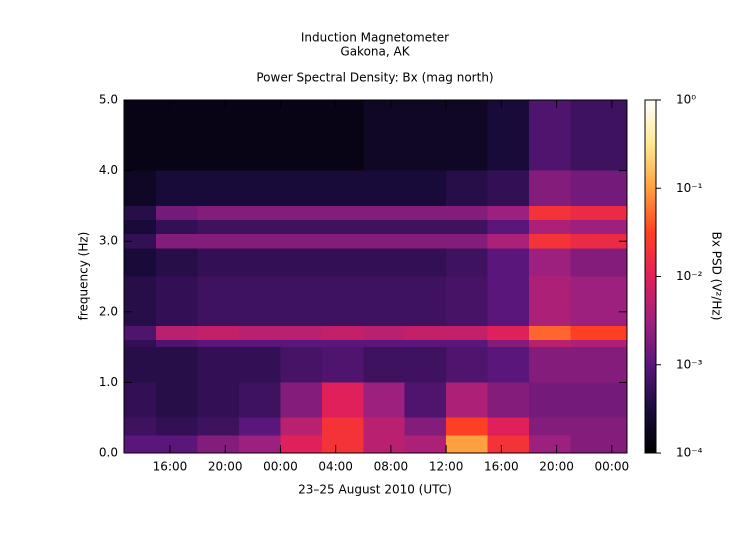  I want to click on x-axis-label: 23–25 August 2010 (UTC), so click(375, 490).